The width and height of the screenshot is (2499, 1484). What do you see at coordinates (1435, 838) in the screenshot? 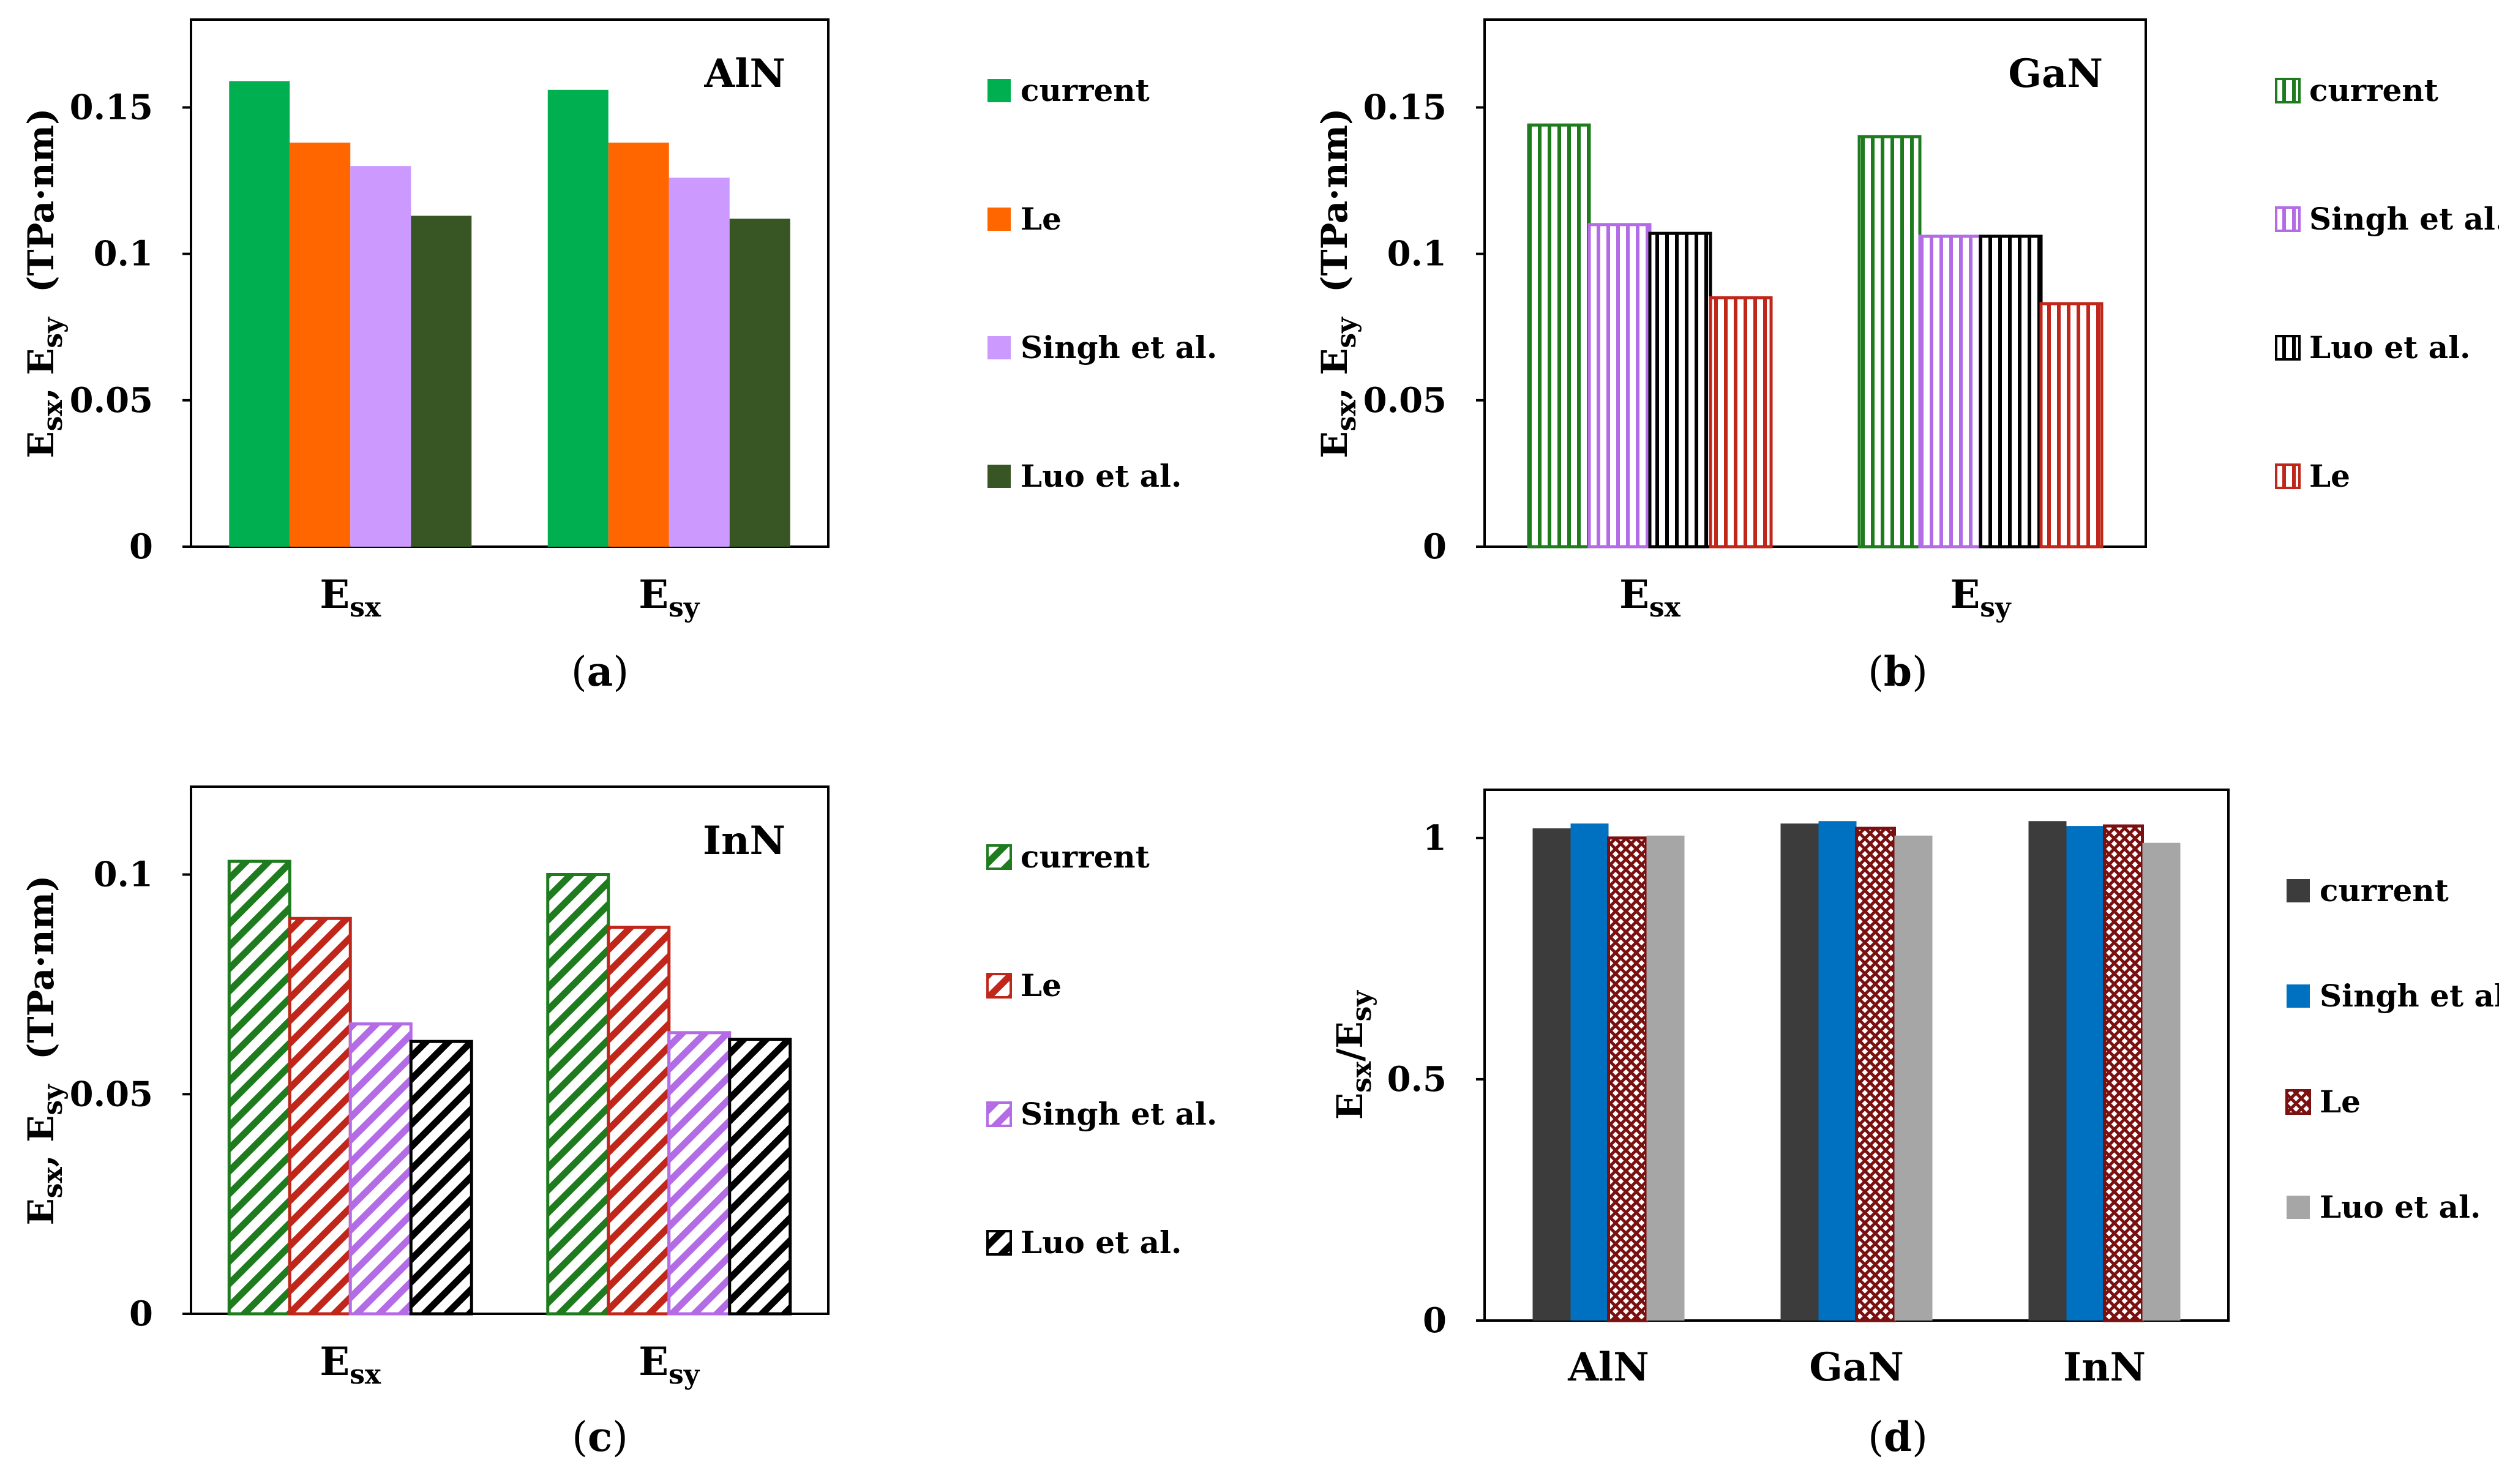
I see `y-tick-label: 1` at bounding box center [1435, 838].